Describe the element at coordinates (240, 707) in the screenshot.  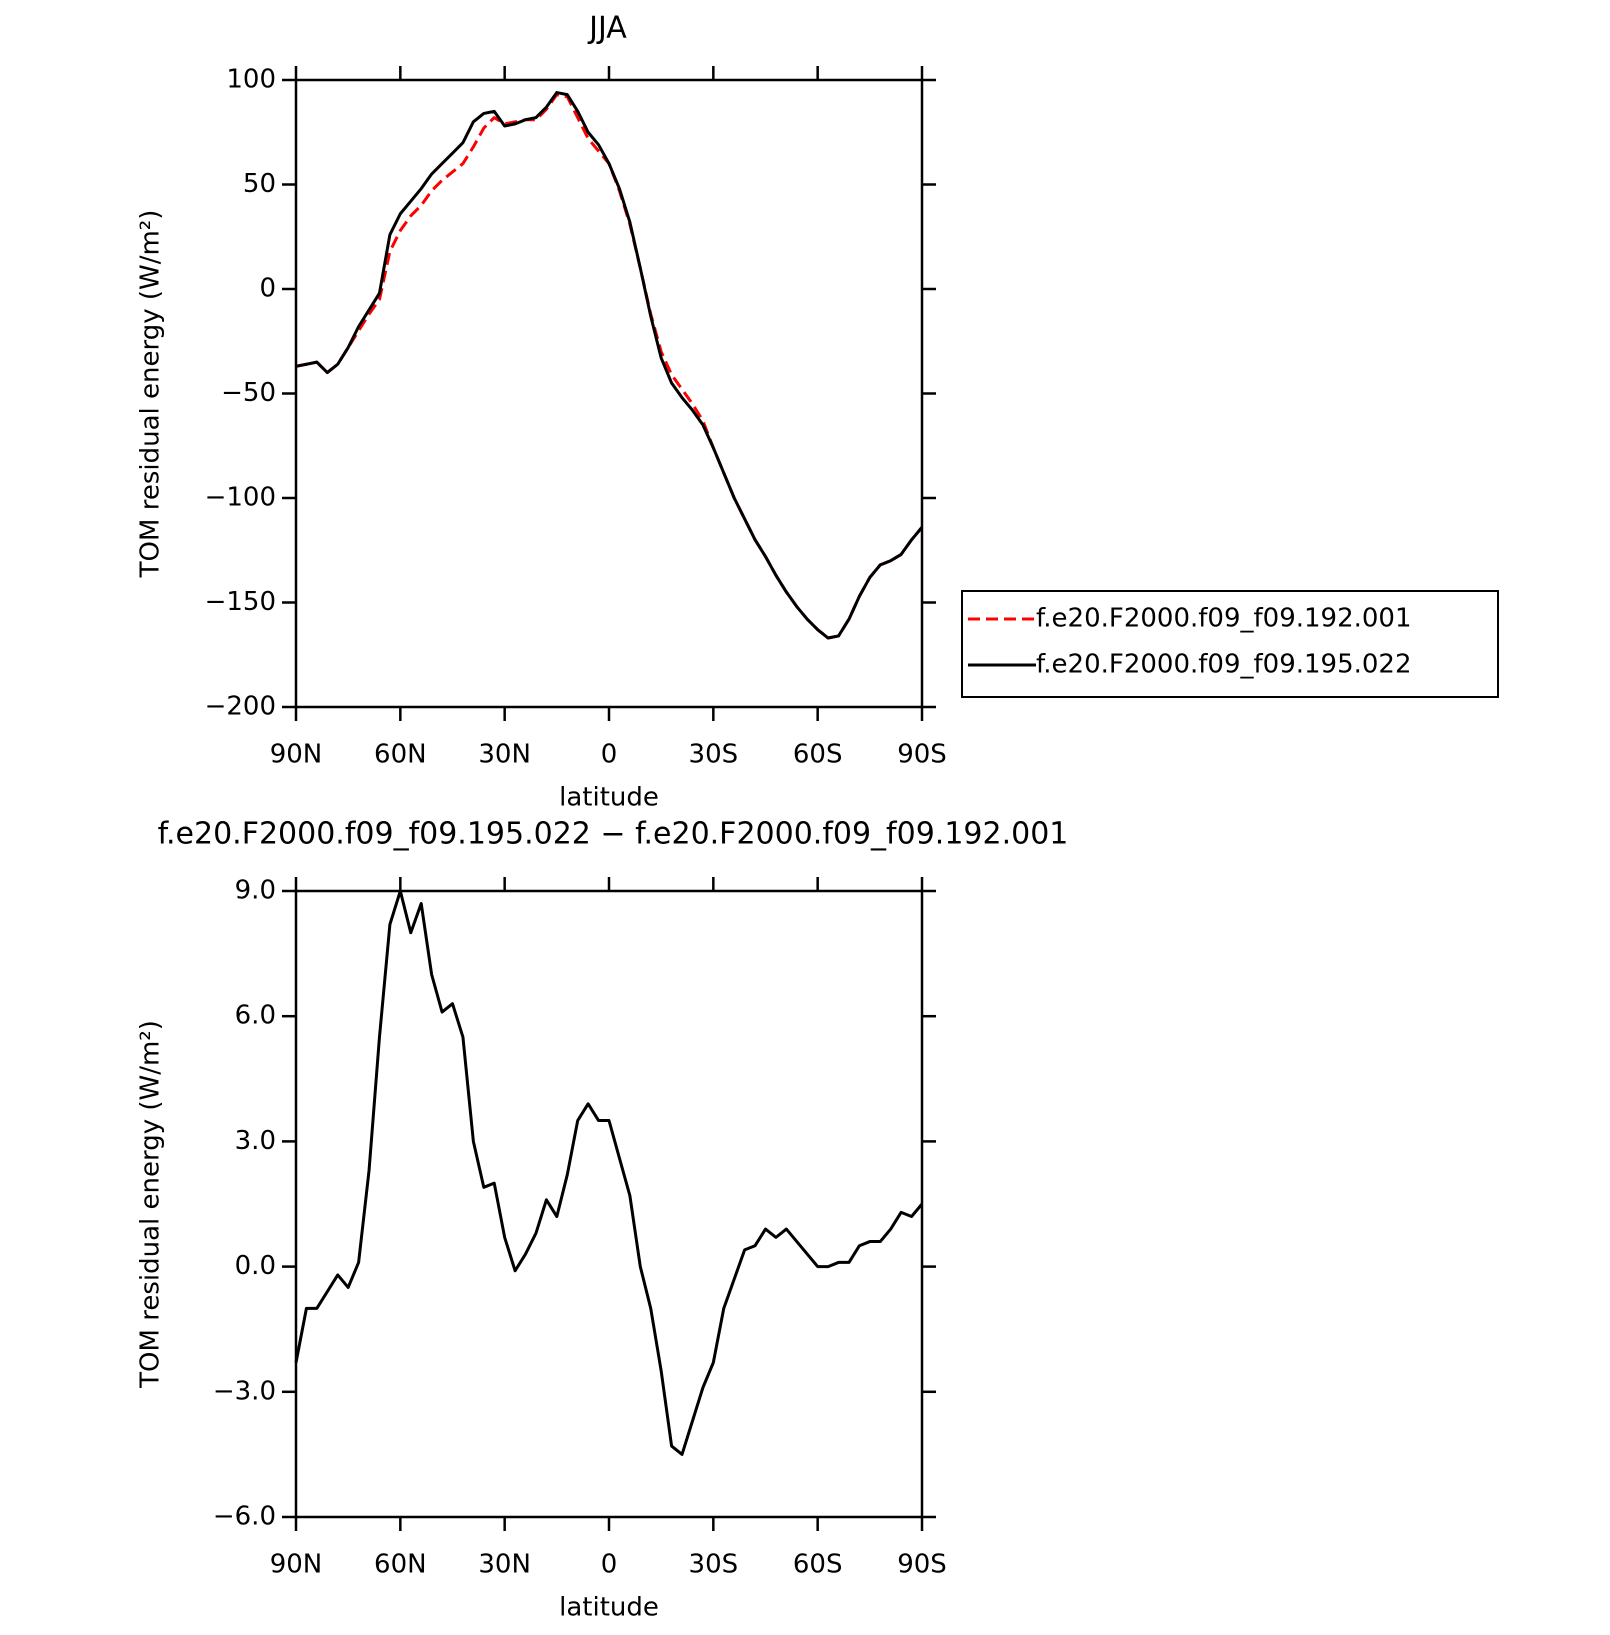
I see `y-tick-label: −200` at that location.